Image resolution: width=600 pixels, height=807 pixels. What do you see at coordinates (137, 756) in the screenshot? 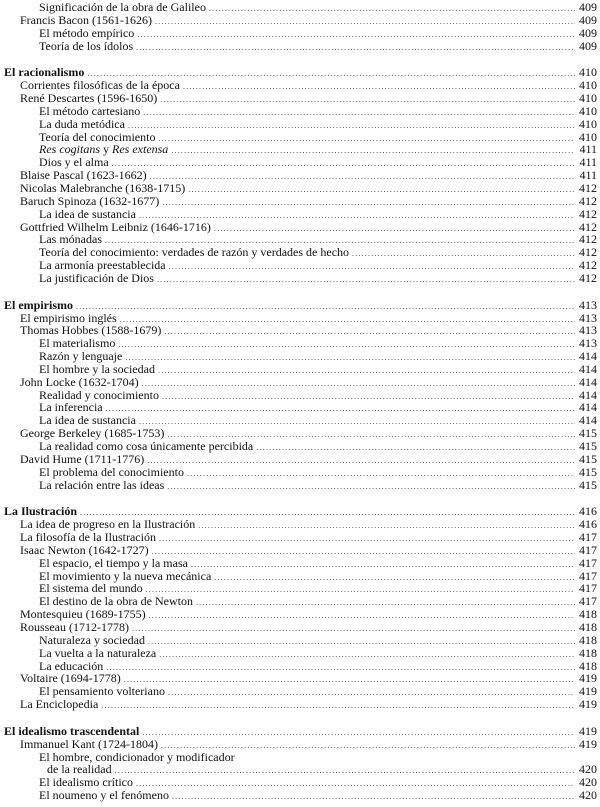
I see `entry-title: El hombre, condicionador y modificador` at bounding box center [137, 756].